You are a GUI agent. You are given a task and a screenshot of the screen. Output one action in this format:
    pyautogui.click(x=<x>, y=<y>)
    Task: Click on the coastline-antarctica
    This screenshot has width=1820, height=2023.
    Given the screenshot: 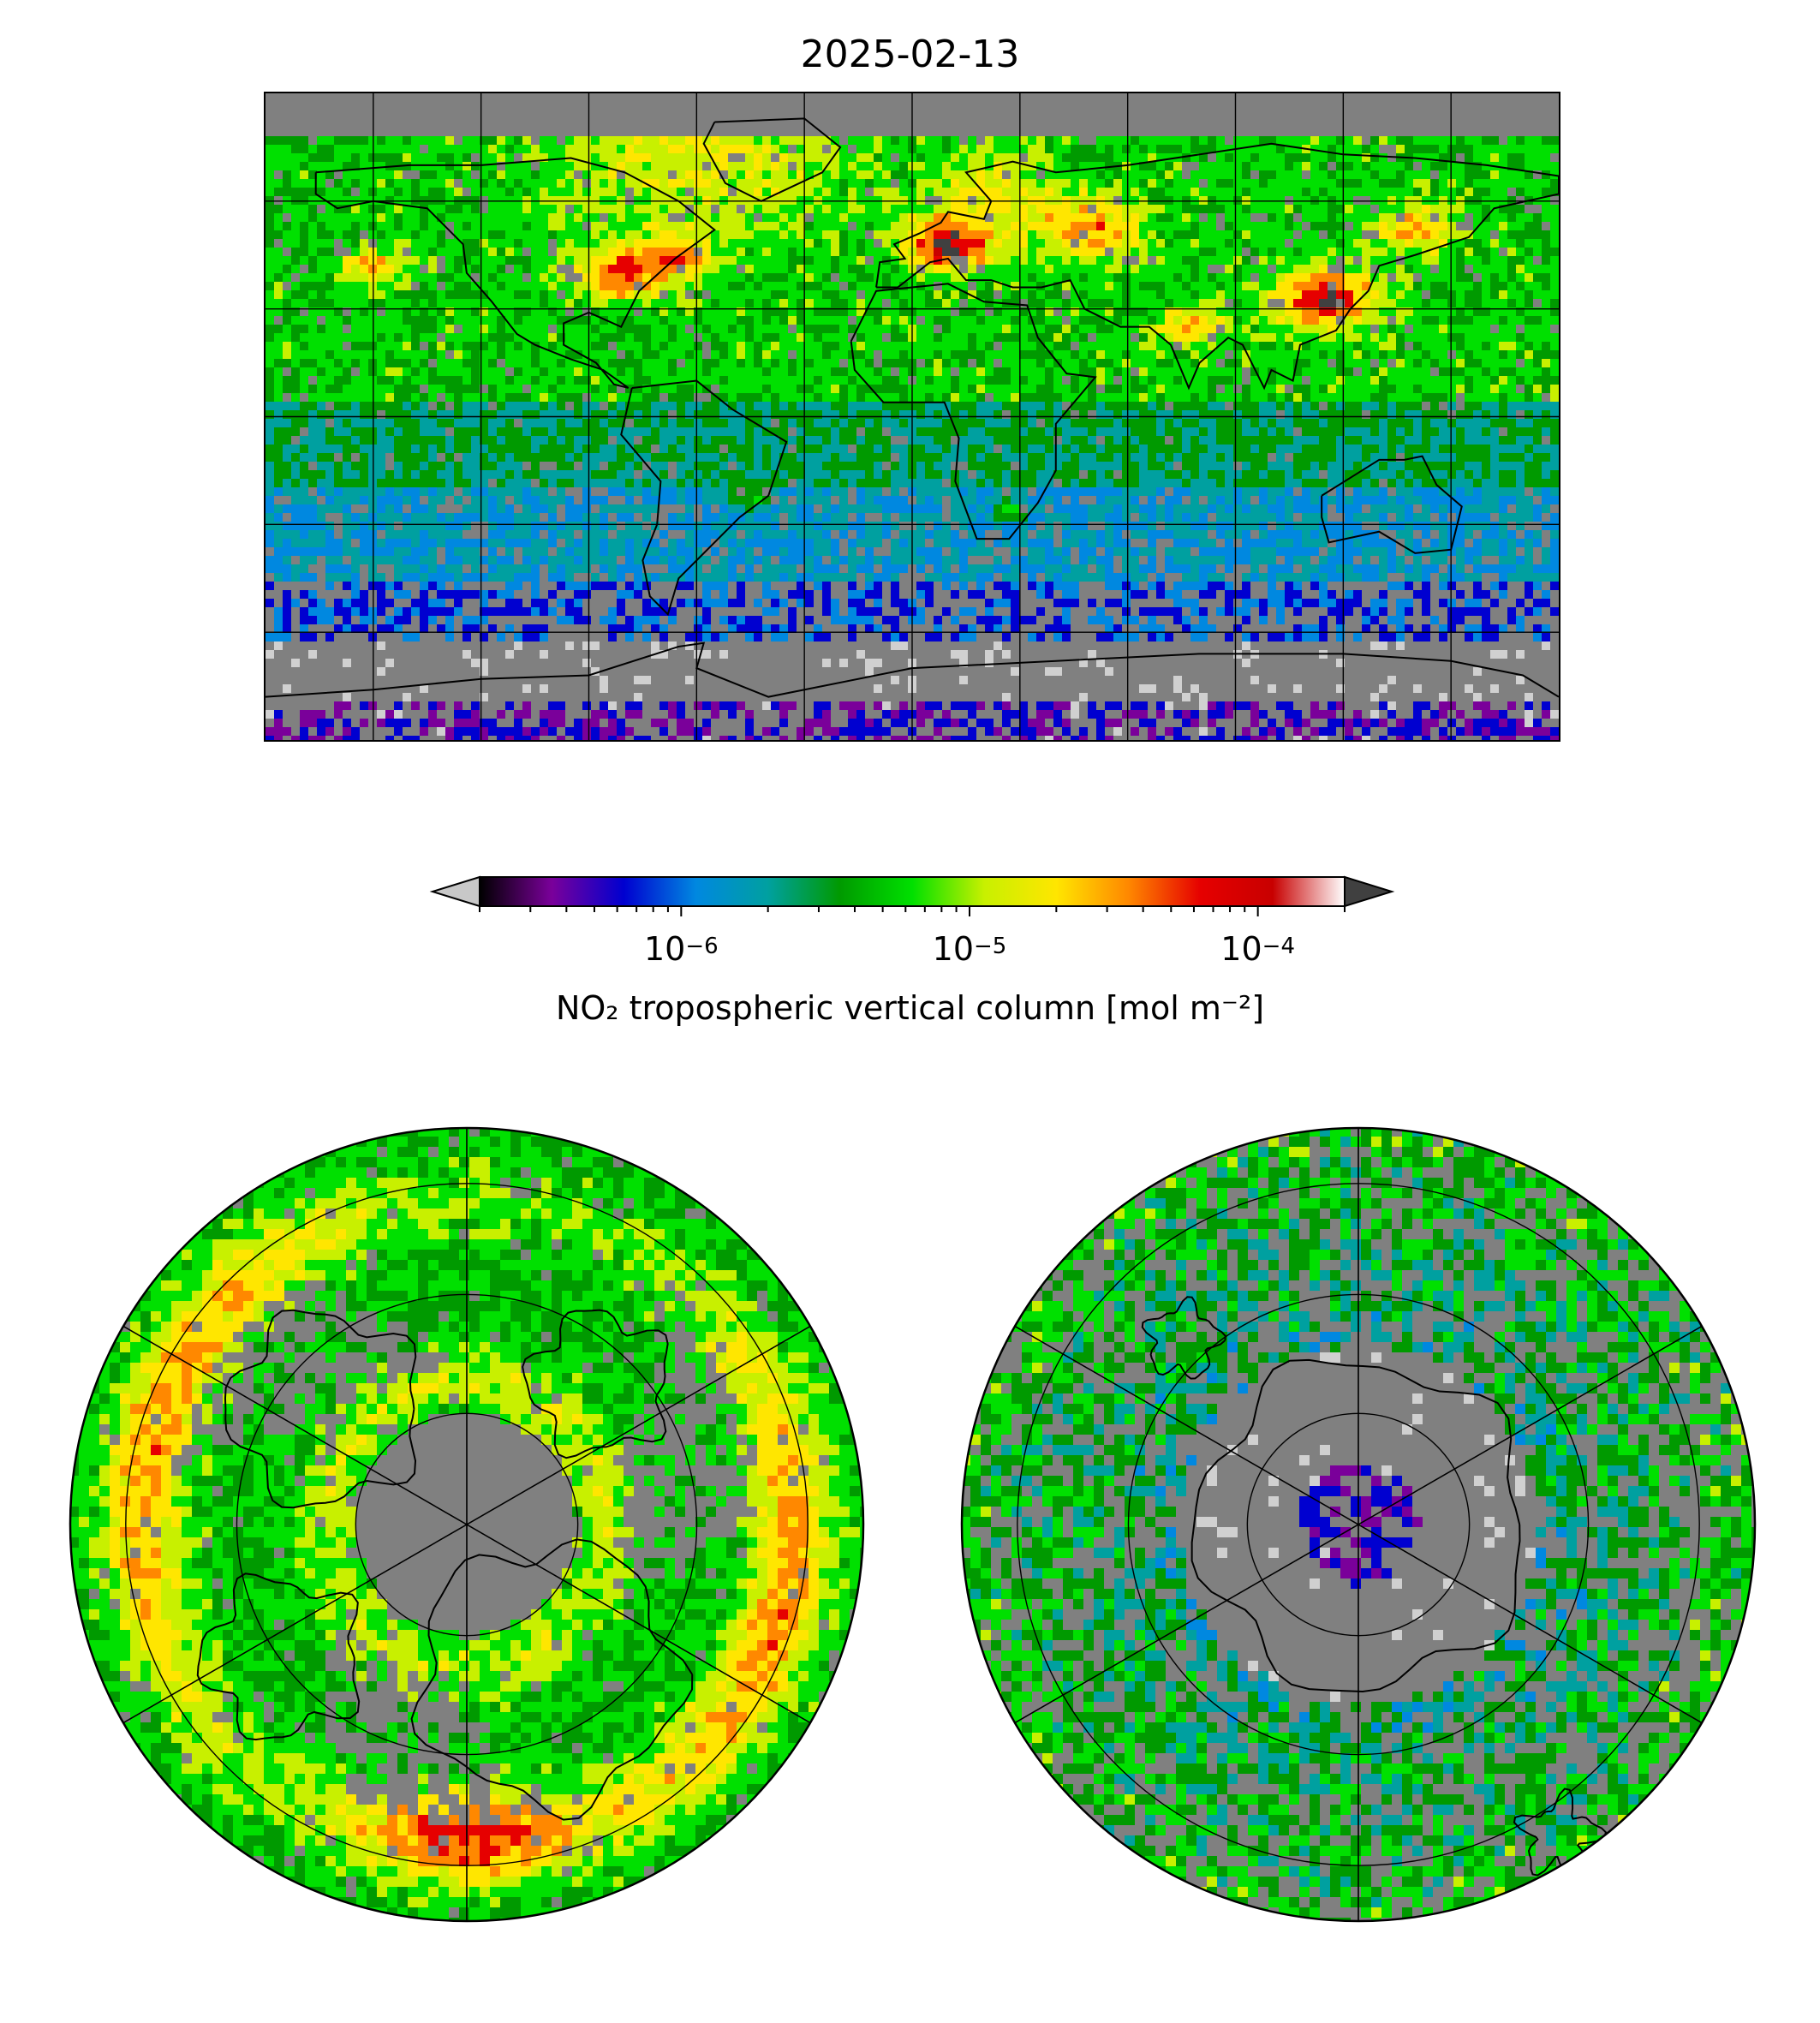 What is the action you would take?
    pyautogui.click(x=912, y=670)
    